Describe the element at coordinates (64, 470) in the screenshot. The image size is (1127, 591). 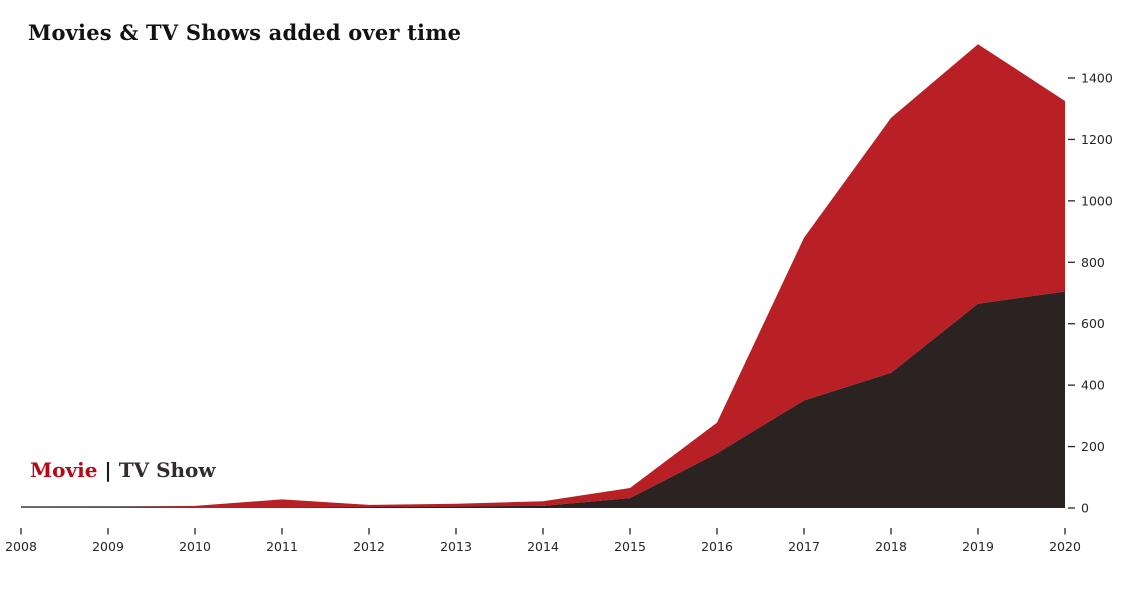
I see `legend-movie-label: Movie` at that location.